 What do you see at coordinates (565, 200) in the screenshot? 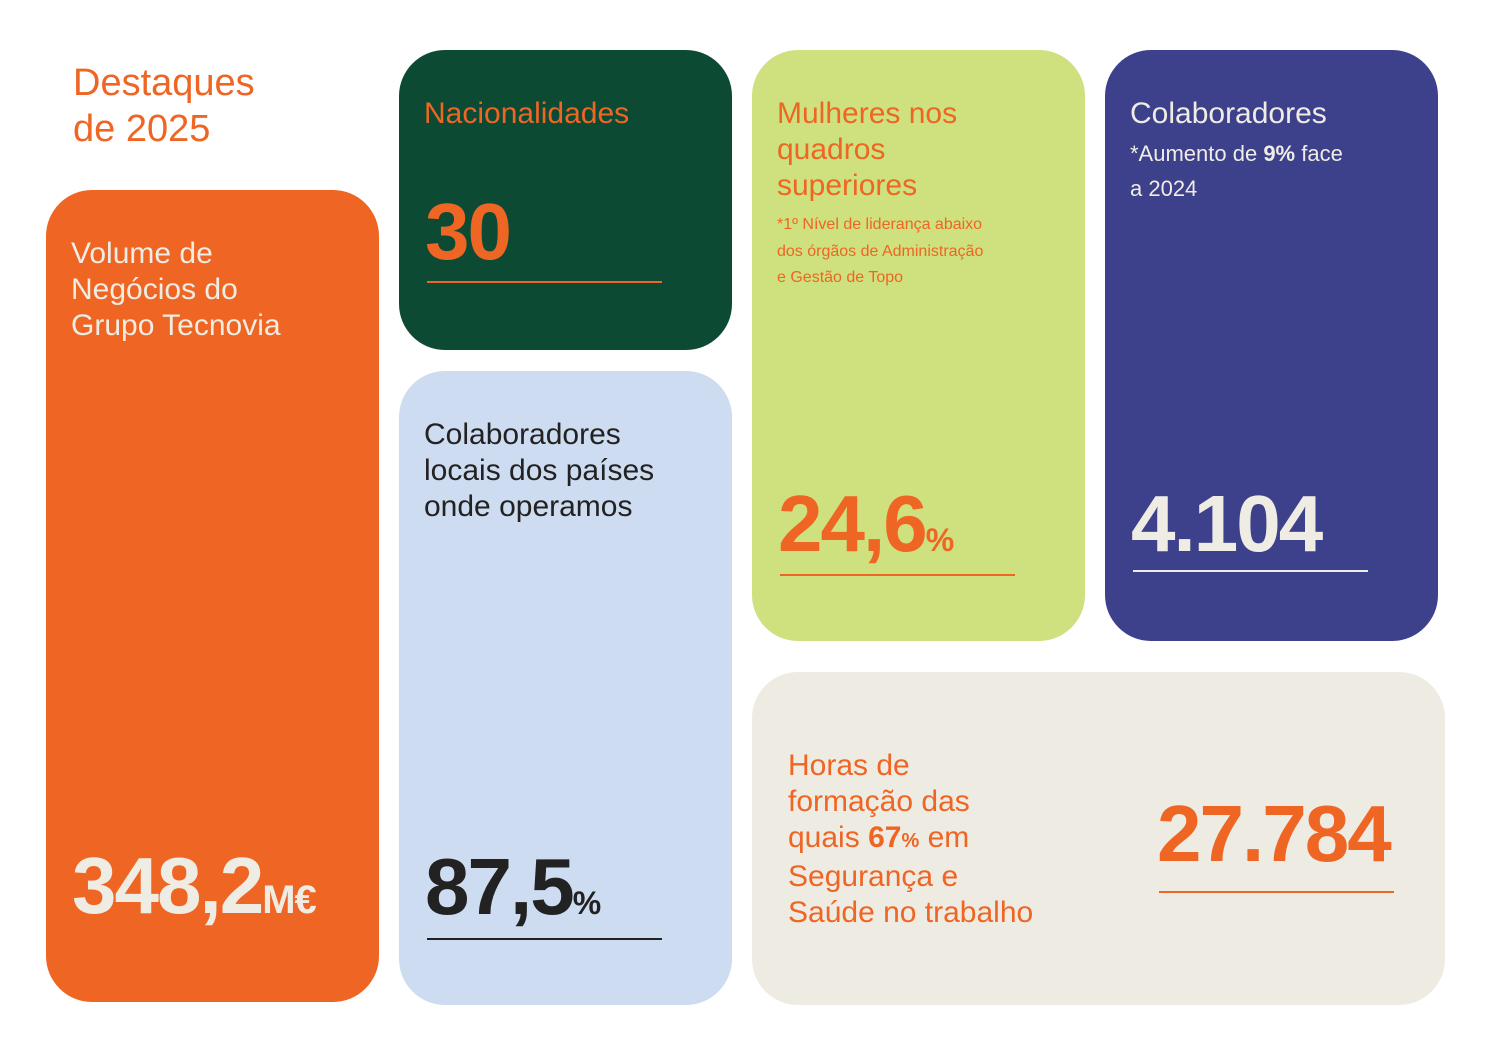
I see `card-nationalities: Nacionalidades 30` at bounding box center [565, 200].